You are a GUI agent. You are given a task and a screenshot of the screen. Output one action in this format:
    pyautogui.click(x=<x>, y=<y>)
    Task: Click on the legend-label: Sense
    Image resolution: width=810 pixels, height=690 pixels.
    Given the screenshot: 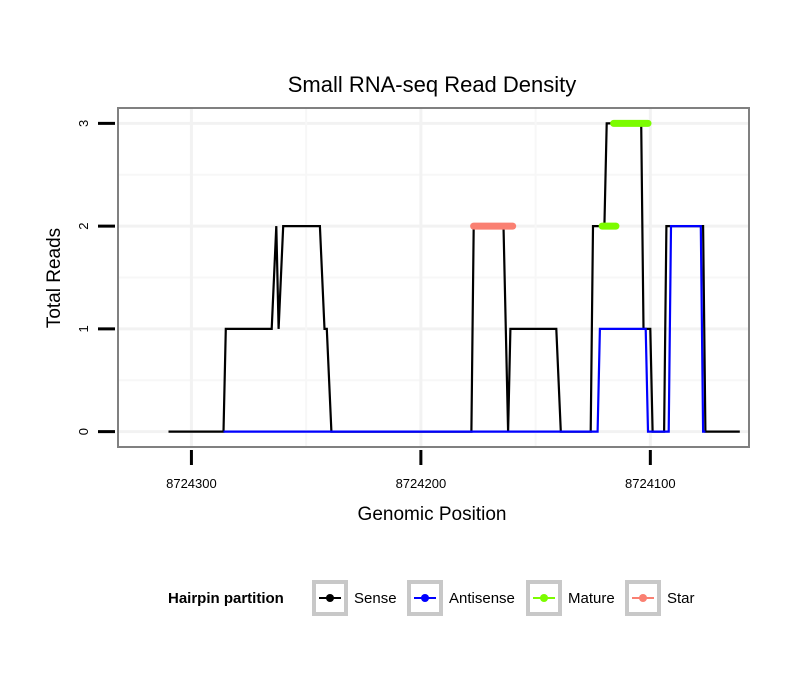 What is the action you would take?
    pyautogui.click(x=375, y=598)
    